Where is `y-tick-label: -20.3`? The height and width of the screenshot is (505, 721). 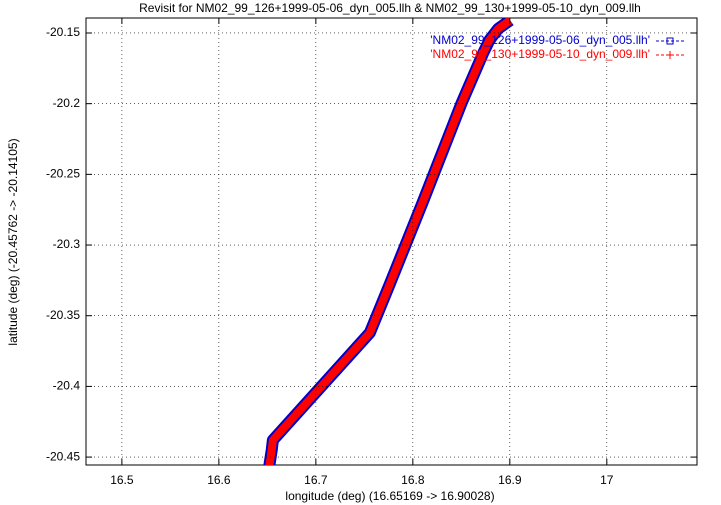
y-tick-label: -20.3 is located at coordinates (67, 244).